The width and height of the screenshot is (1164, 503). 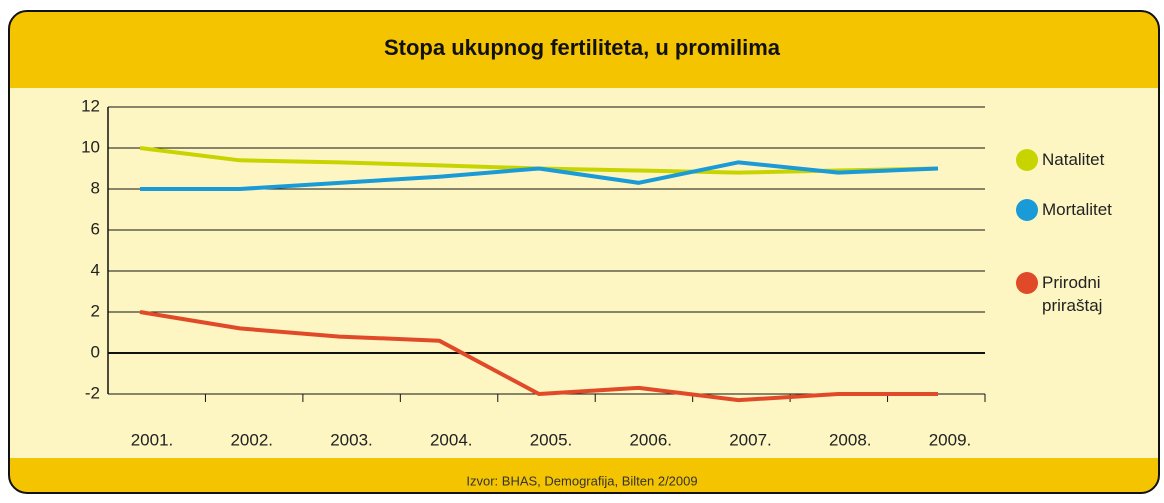 What do you see at coordinates (92, 392) in the screenshot?
I see `y-tick-label: -2` at bounding box center [92, 392].